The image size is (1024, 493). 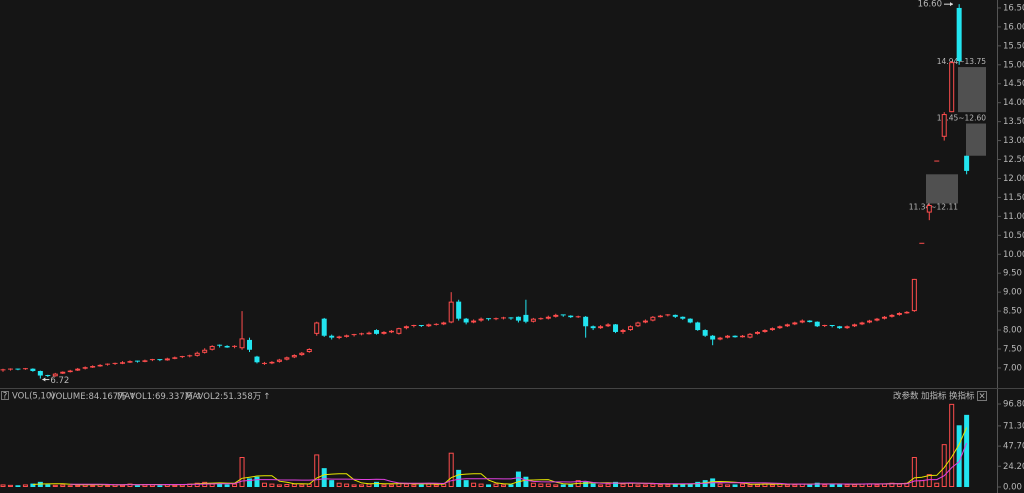 I want to click on toolbar-button: 换指标, so click(x=962, y=396).